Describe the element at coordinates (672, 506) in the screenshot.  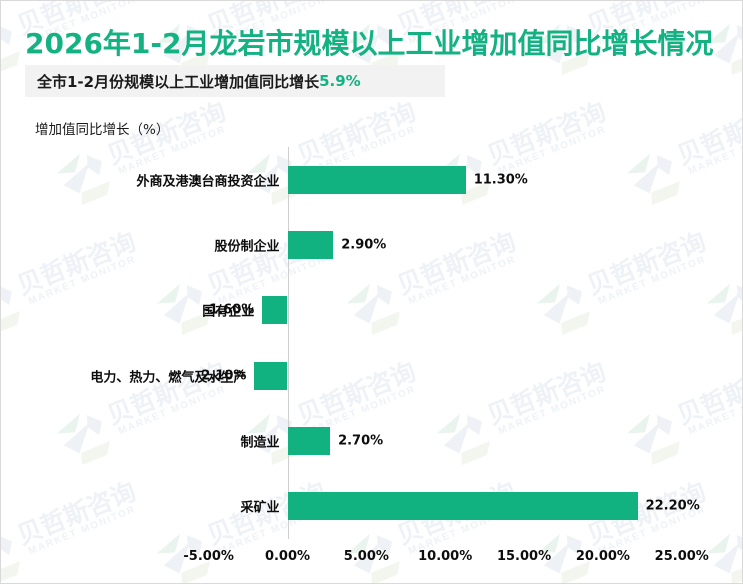
I see `bar-value-label: 22.20%` at that location.